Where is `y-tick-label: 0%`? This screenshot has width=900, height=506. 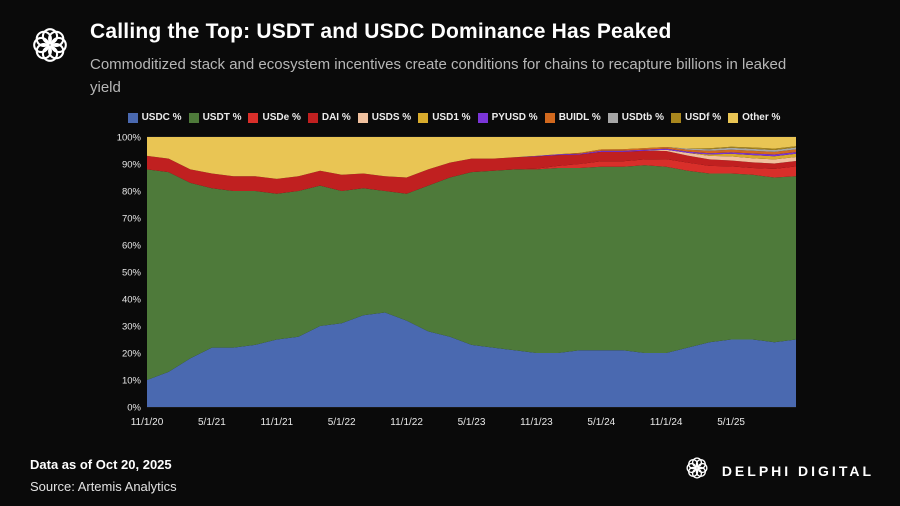 y-tick-label: 0% is located at coordinates (134, 408).